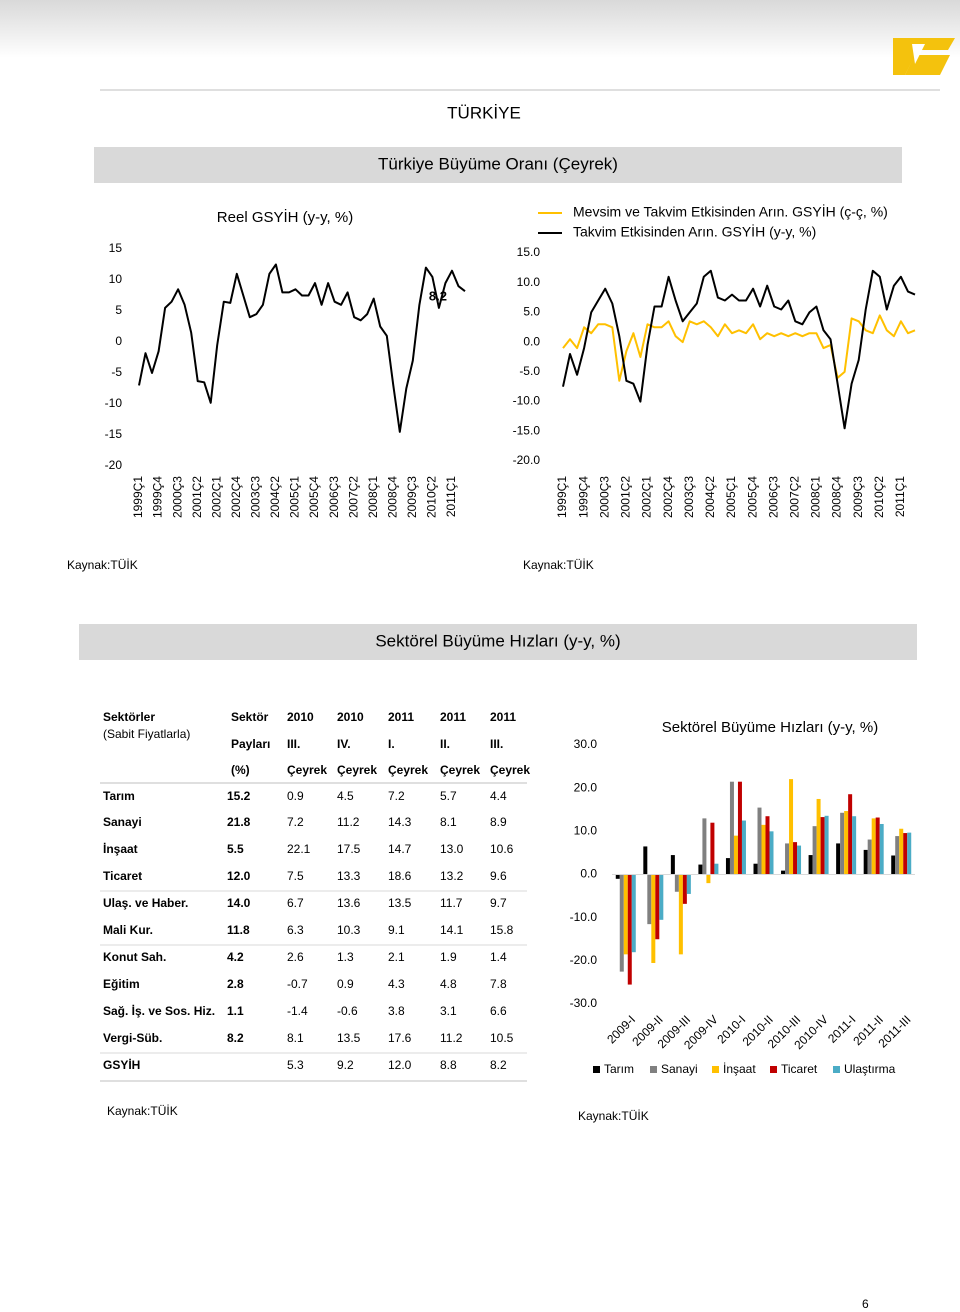  What do you see at coordinates (924, 56) in the screenshot?
I see `logo` at bounding box center [924, 56].